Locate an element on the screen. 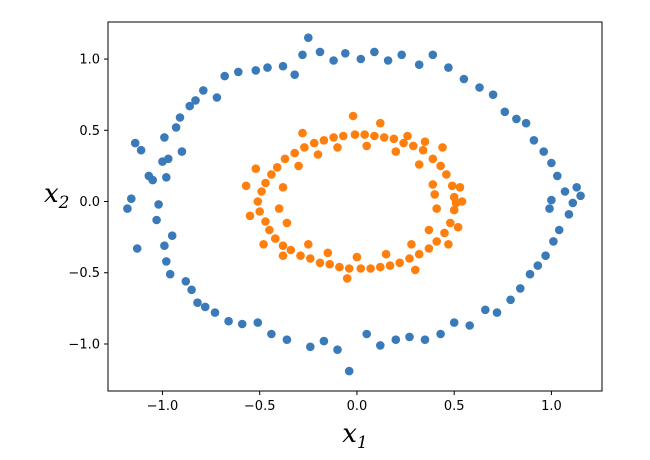 Image resolution: width=650 pixels, height=460 pixels. y-tick-label: 0.5 is located at coordinates (89, 131).